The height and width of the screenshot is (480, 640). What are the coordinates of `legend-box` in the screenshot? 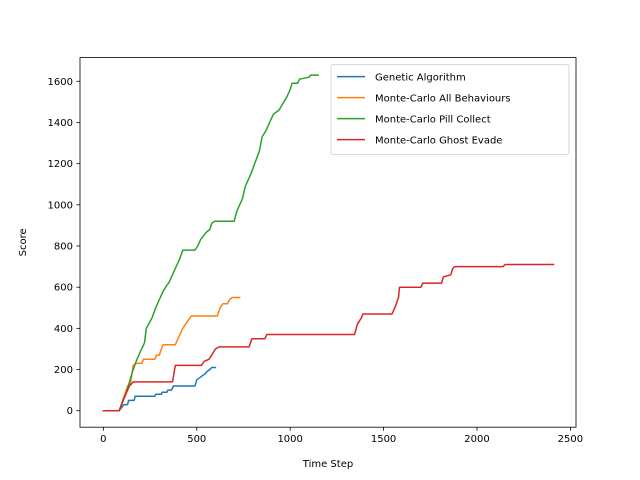 It's located at (450, 109).